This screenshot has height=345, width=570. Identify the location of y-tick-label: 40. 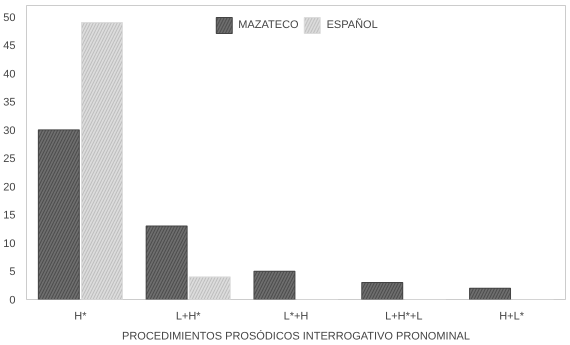
(9, 74).